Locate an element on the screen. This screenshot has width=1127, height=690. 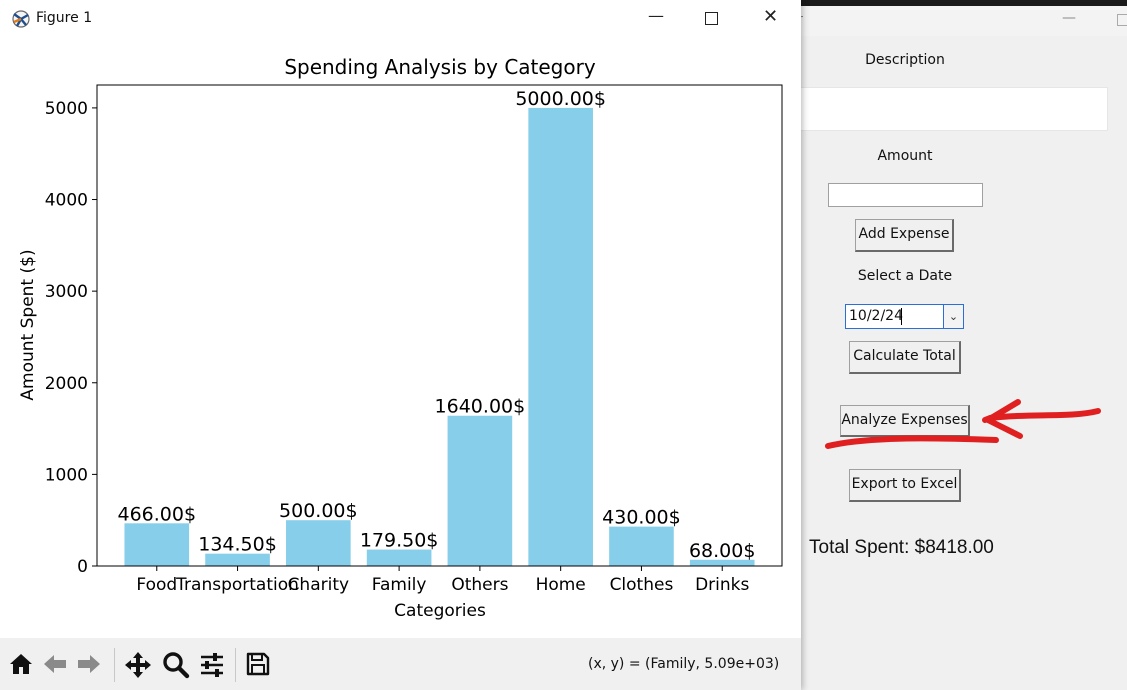
data-label: 500.00$ is located at coordinates (318, 511).